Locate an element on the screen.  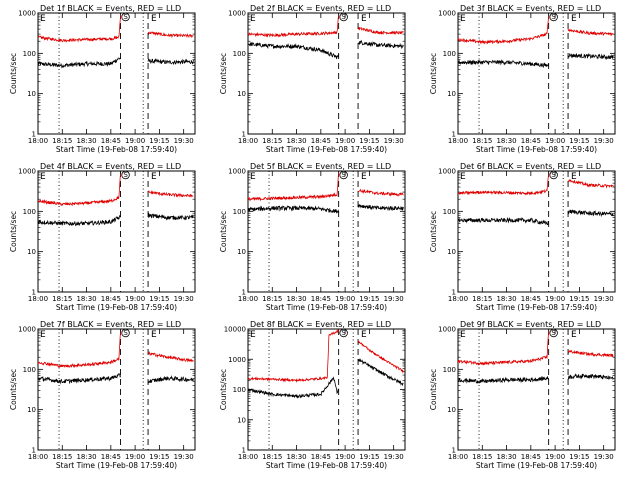
panel-6-marker-circle-label: S is located at coordinates (553, 175).